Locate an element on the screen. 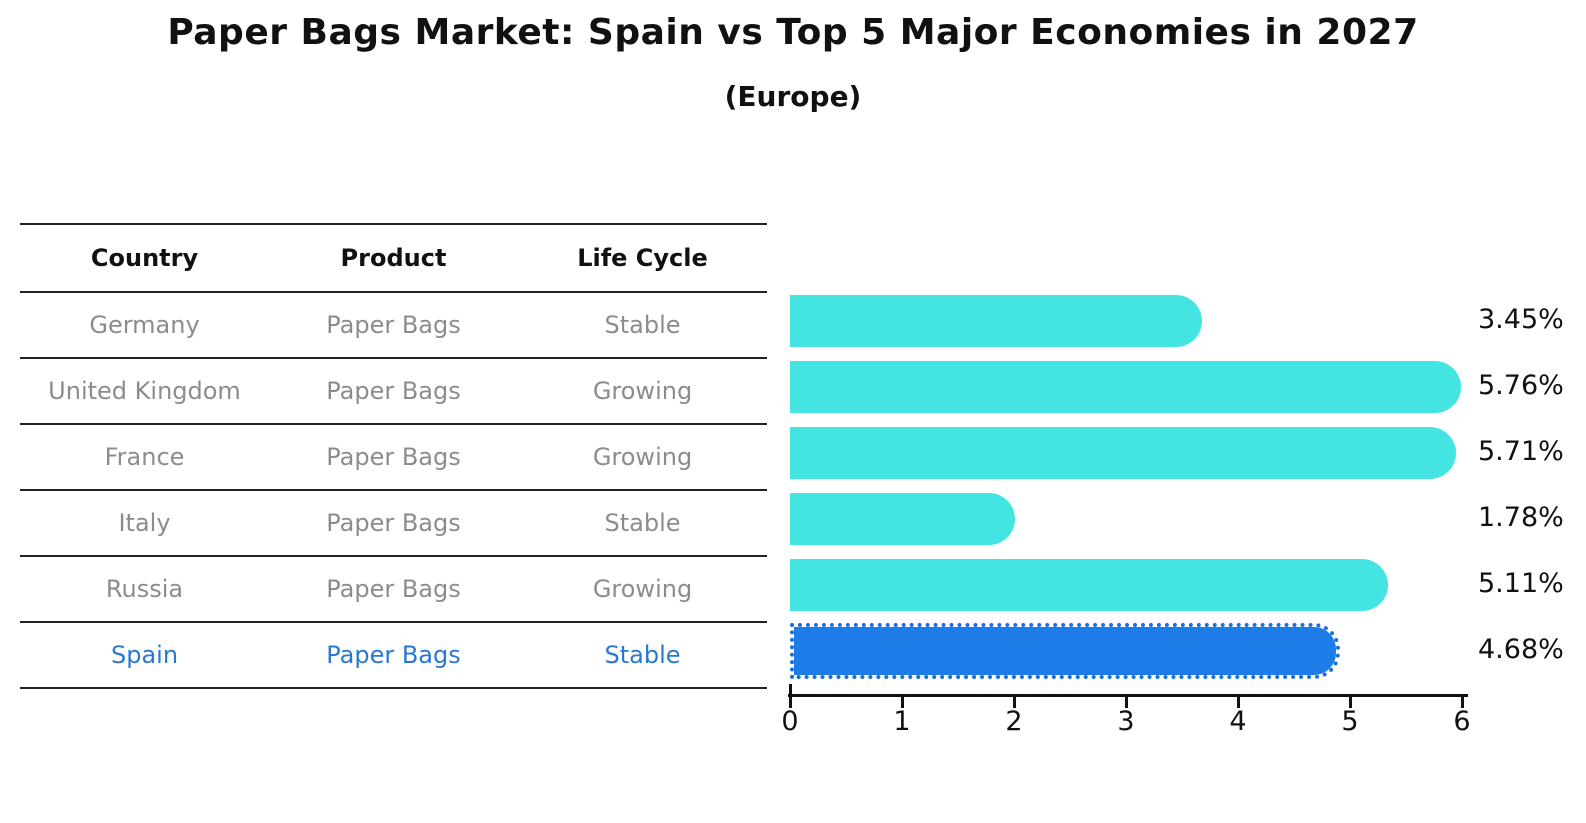 Image resolution: width=1586 pixels, height=823 pixels. bar-france is located at coordinates (1123, 453).